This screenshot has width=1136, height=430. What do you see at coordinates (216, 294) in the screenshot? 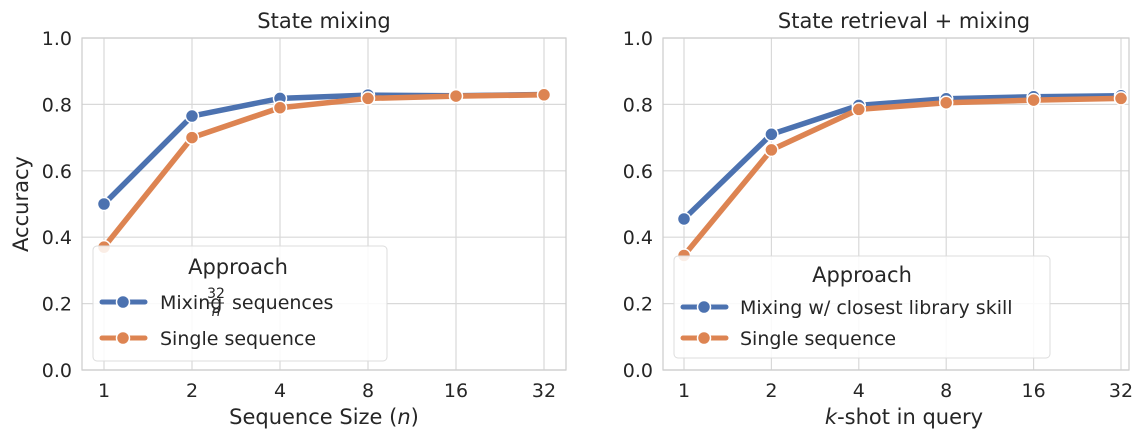
I see `legend-frac-numerator: 32` at bounding box center [216, 294].